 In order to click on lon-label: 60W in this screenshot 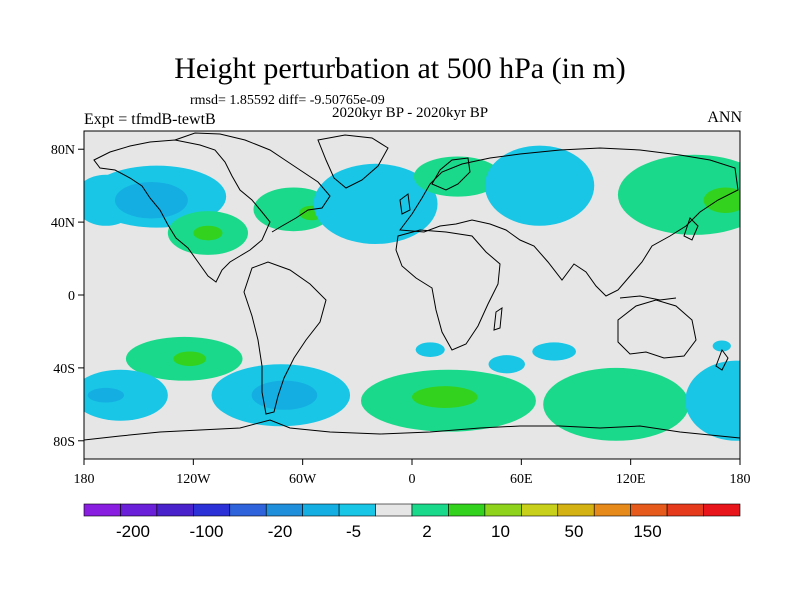, I will do `click(303, 479)`.